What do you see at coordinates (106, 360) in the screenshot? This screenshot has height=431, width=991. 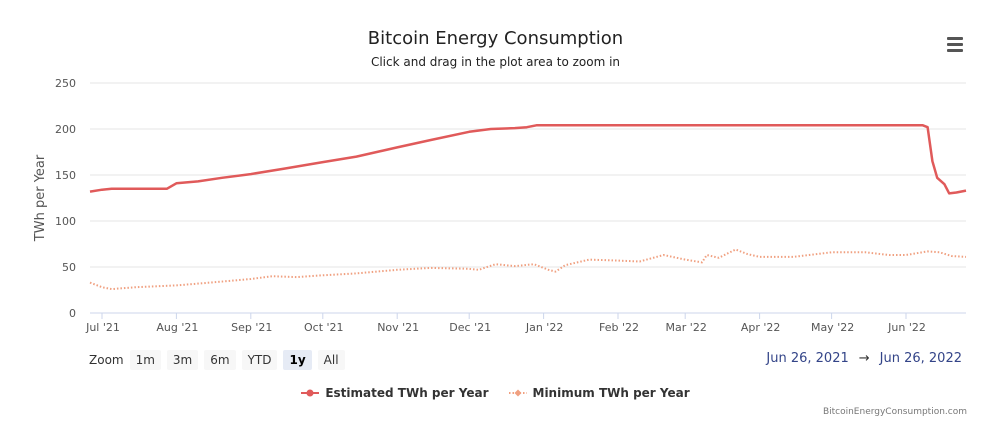 I see `zoom-label: Zoom` at bounding box center [106, 360].